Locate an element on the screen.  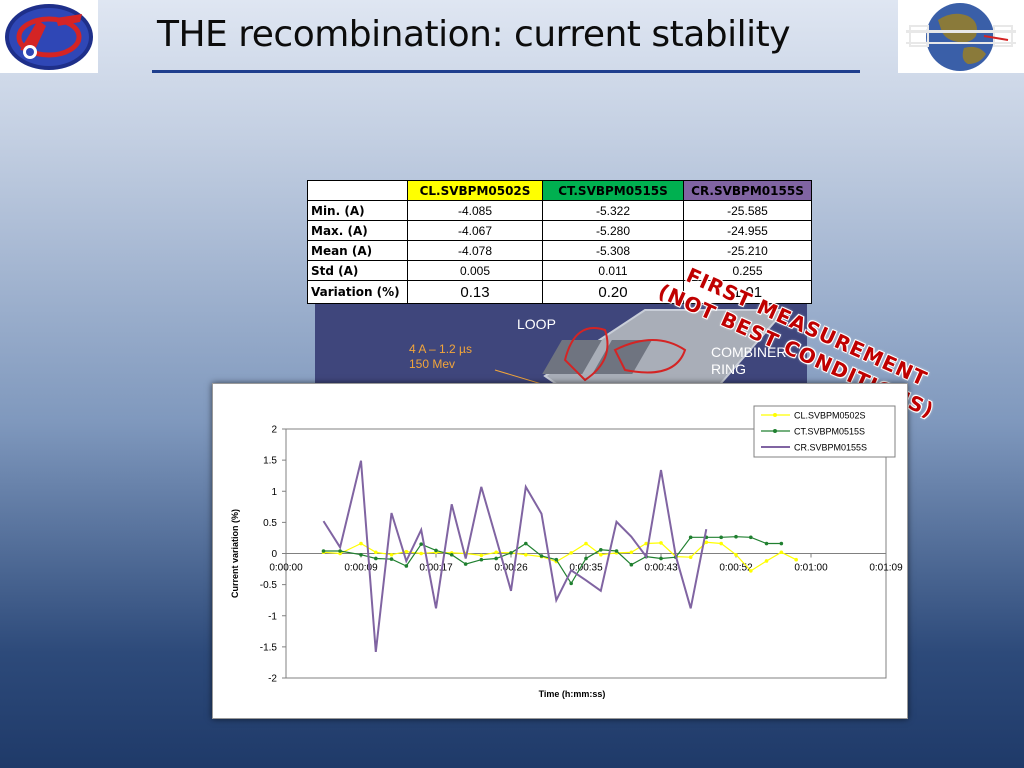
series-line-cl-svbpm0502s is located at coordinates (560, 556).